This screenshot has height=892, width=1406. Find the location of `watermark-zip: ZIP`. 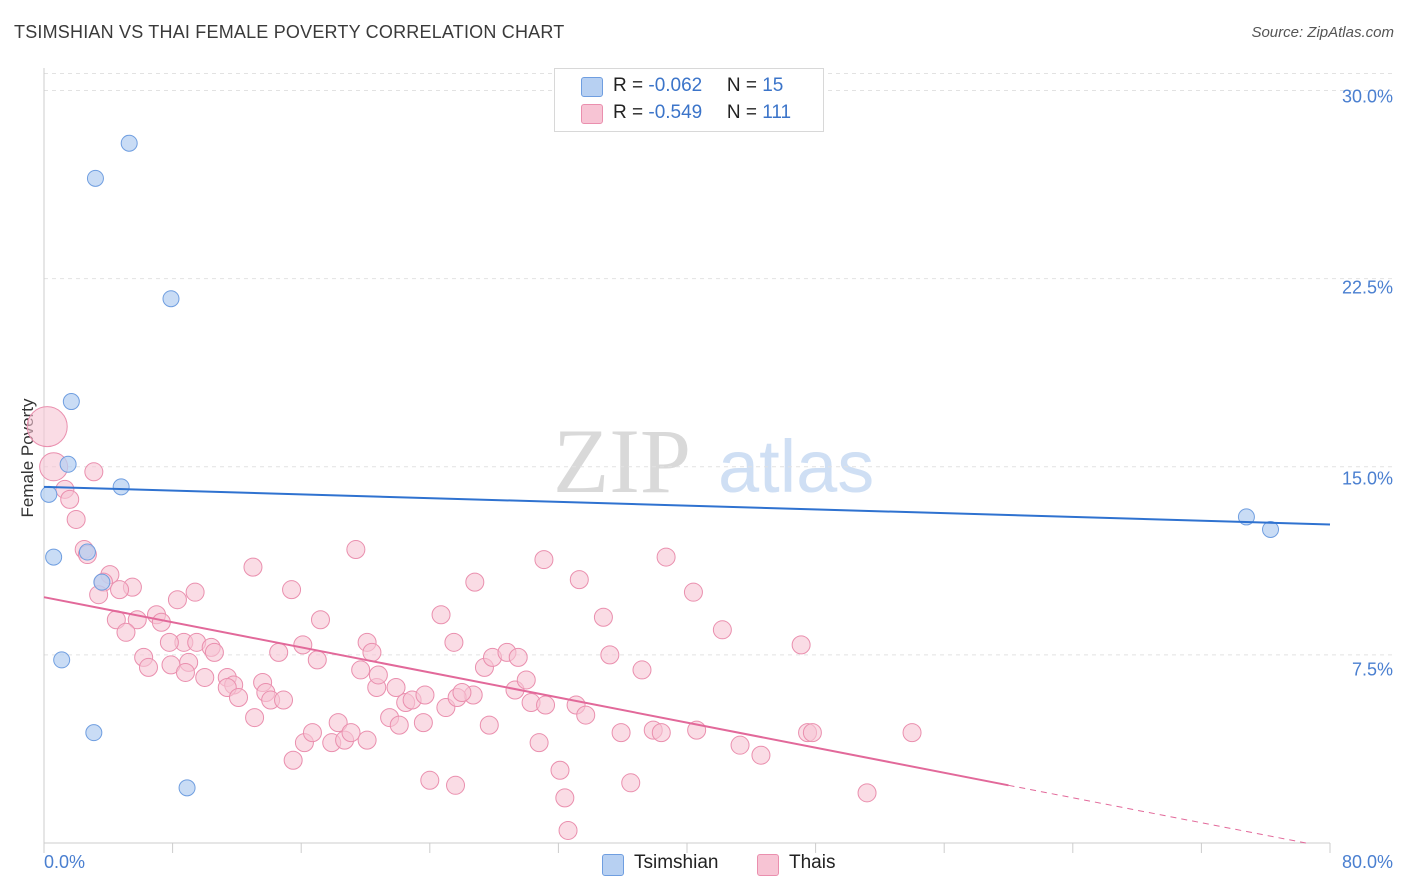

watermark-zip: ZIP is located at coordinates (622, 461).